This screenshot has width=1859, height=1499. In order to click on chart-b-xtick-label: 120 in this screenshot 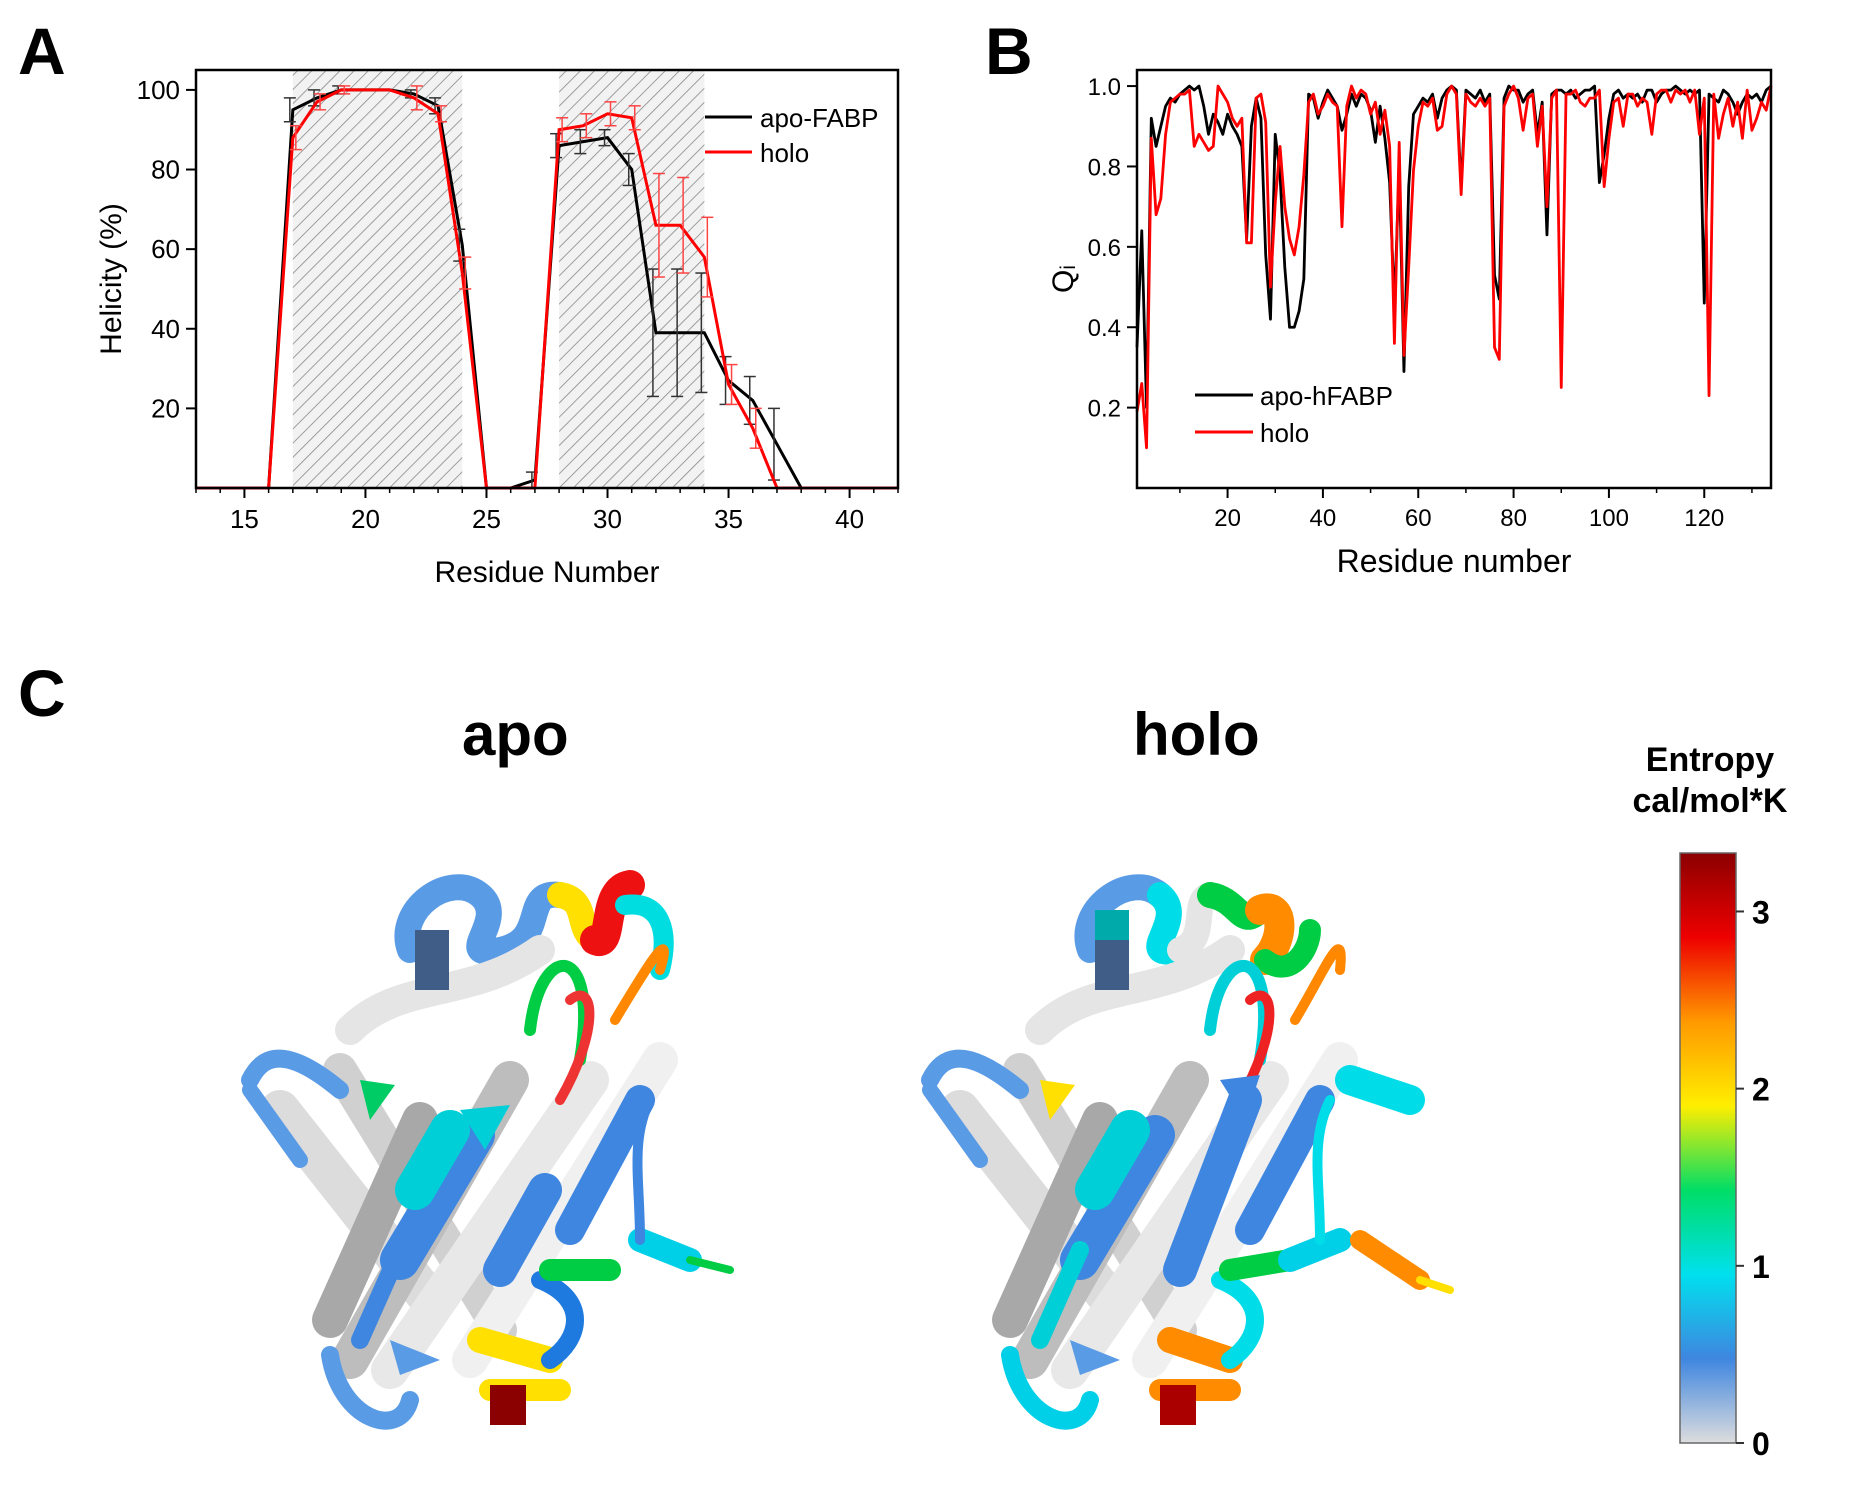, I will do `click(1704, 518)`.